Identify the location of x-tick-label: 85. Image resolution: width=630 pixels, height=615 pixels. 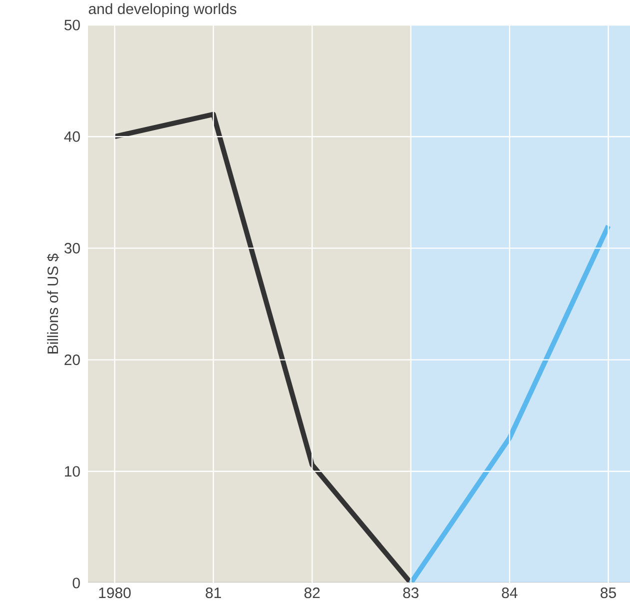
(608, 593).